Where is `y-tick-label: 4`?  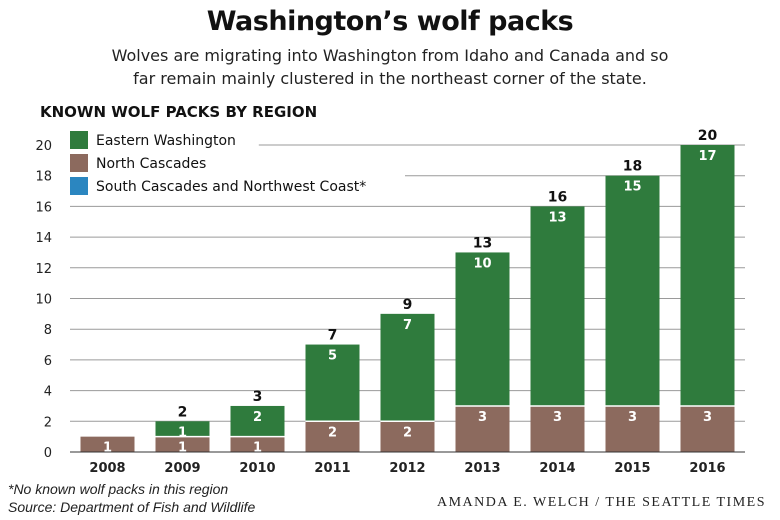
y-tick-label: 4 is located at coordinates (48, 392).